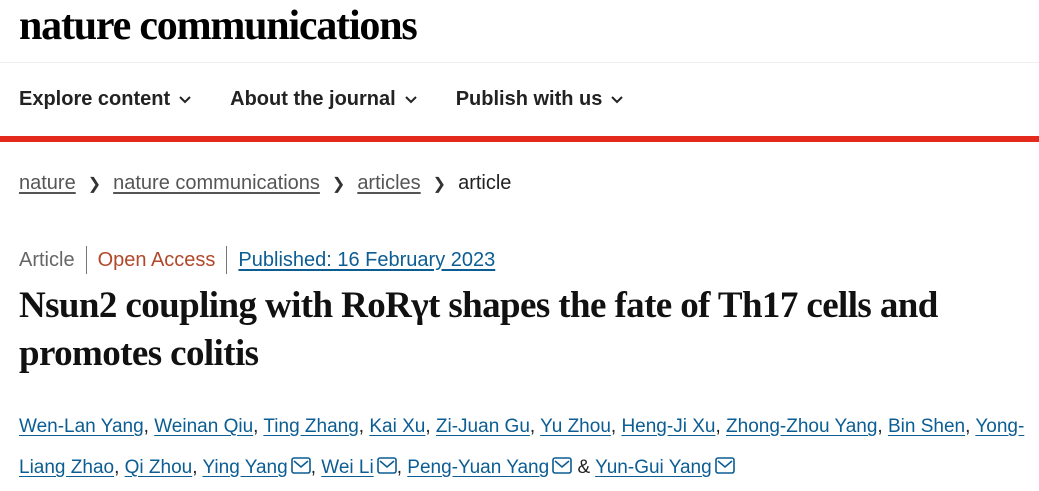 The image size is (1039, 491). I want to click on nav-about-journal: About the journal, so click(324, 99).